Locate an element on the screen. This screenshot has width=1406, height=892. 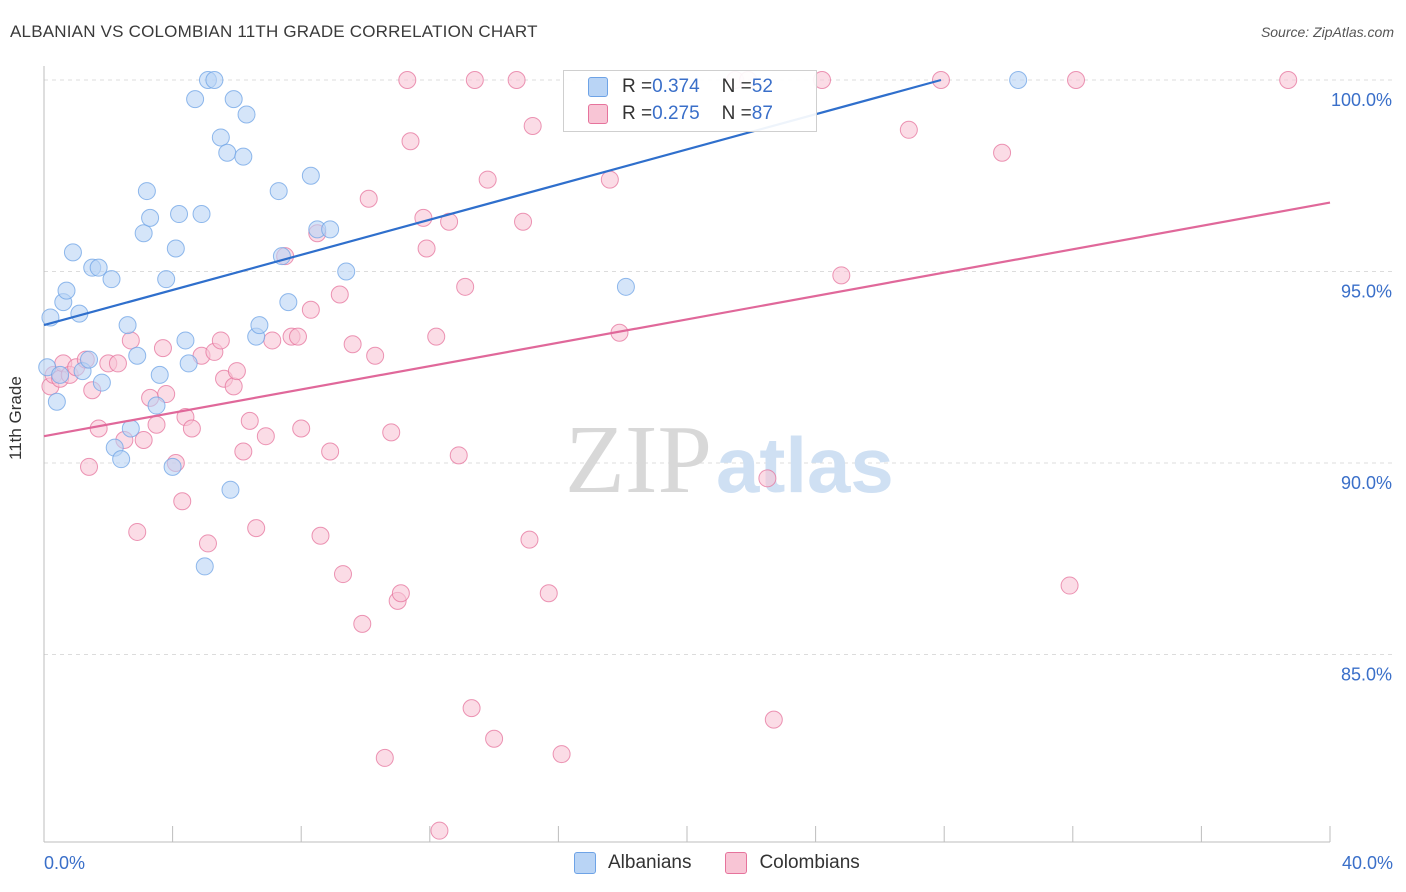
x-axis-max-label: 40.0% is located at coordinates (1367, 863).